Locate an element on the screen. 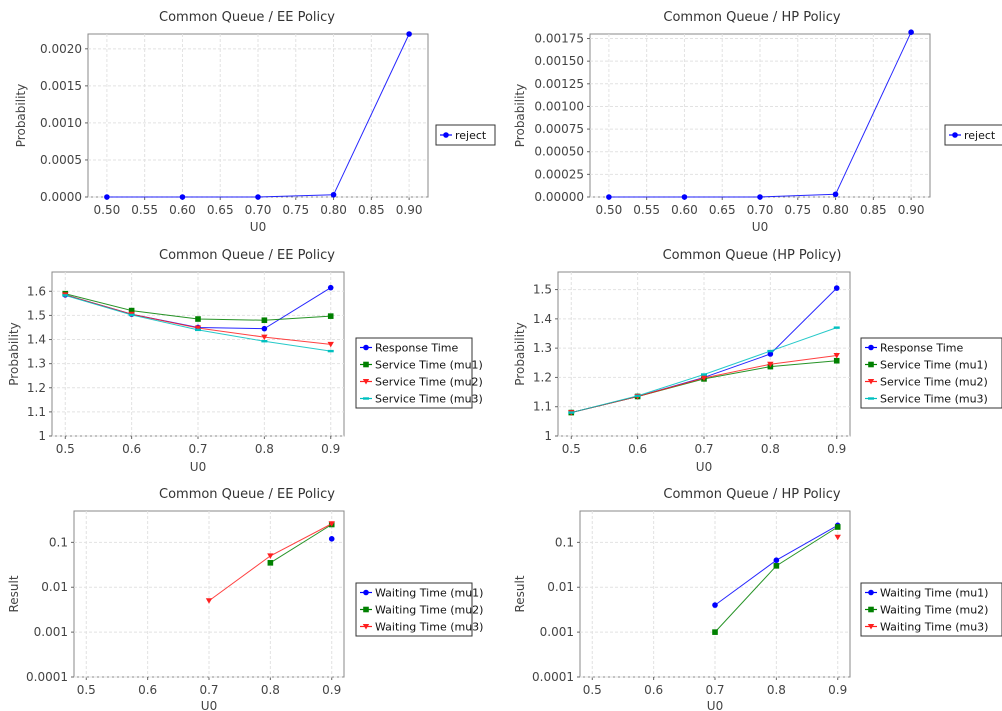 This screenshot has height=711, width=1002. x-tick-label: 0.6 is located at coordinates (147, 690).